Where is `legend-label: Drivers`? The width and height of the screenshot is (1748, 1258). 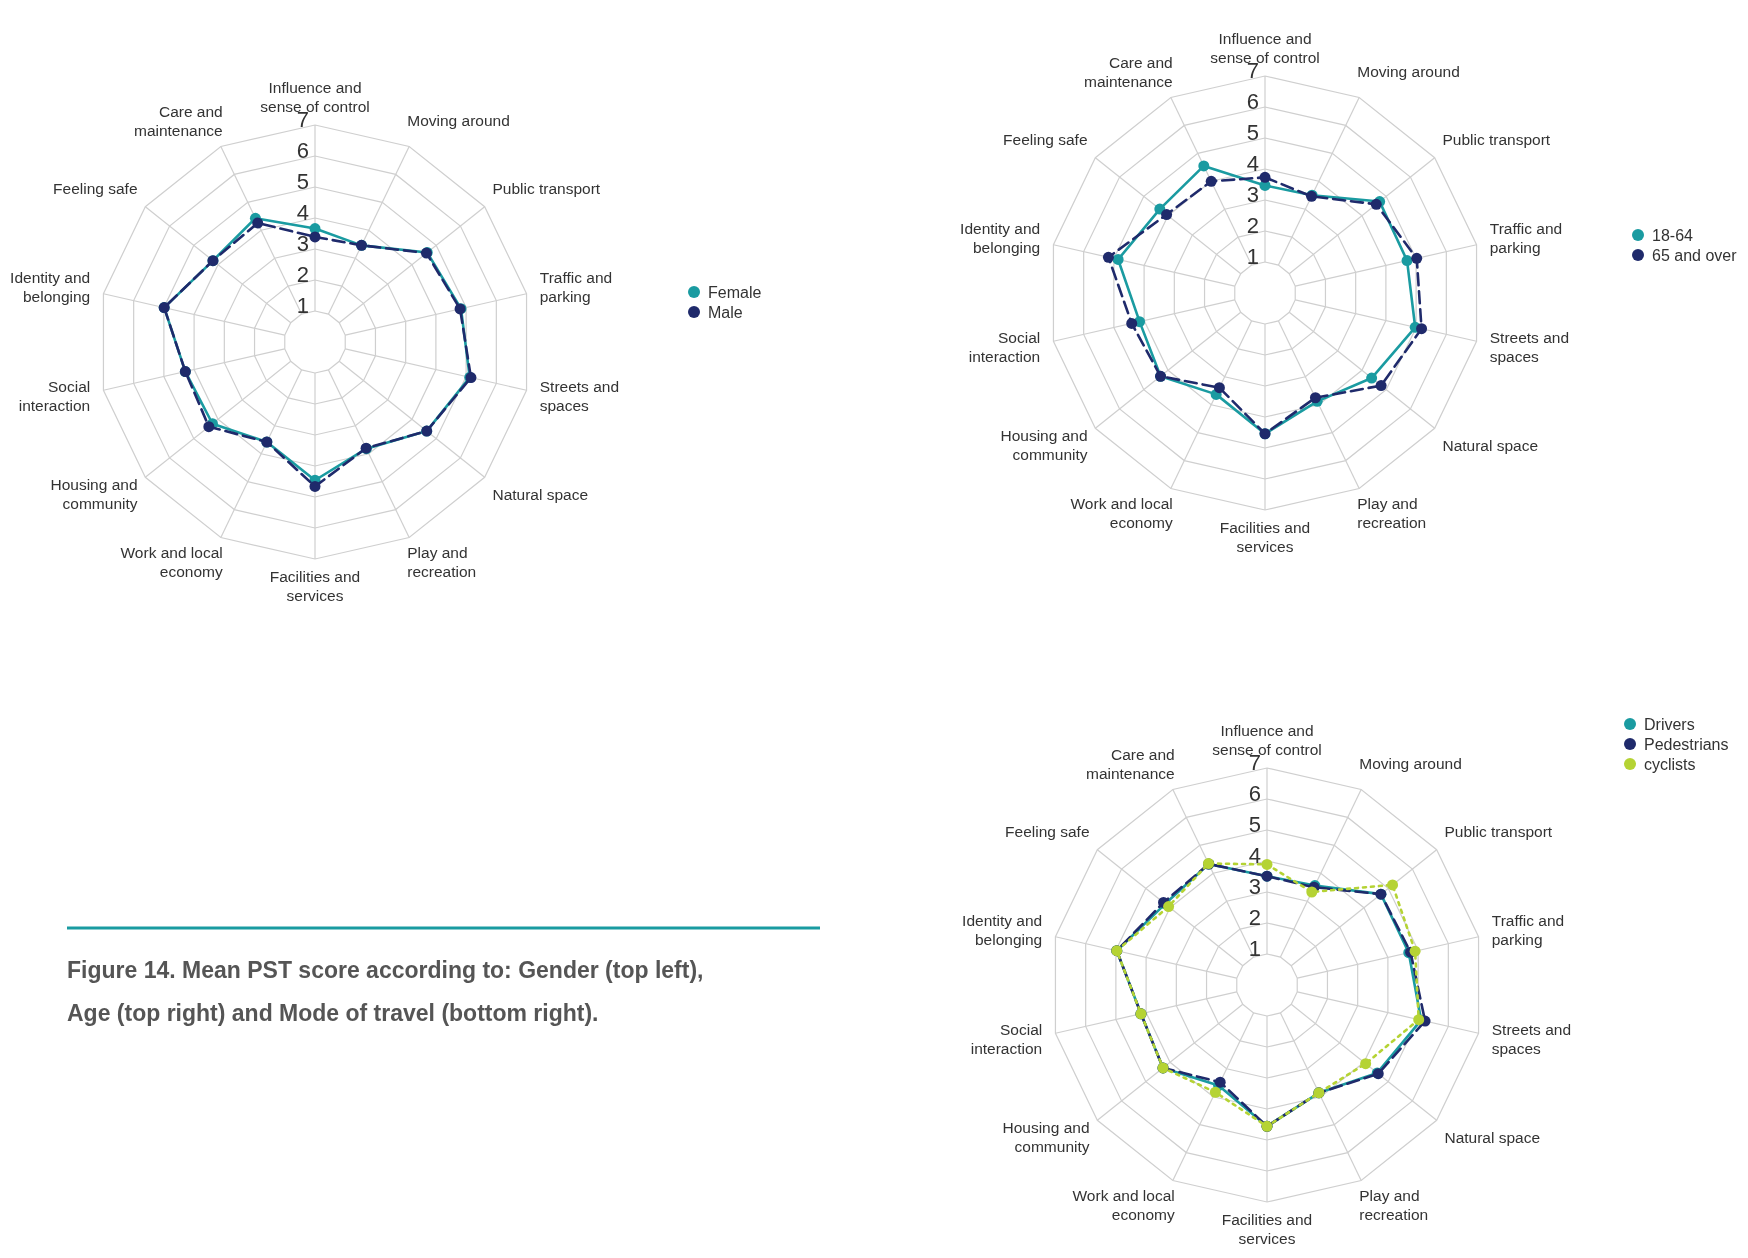 legend-label: Drivers is located at coordinates (1669, 724).